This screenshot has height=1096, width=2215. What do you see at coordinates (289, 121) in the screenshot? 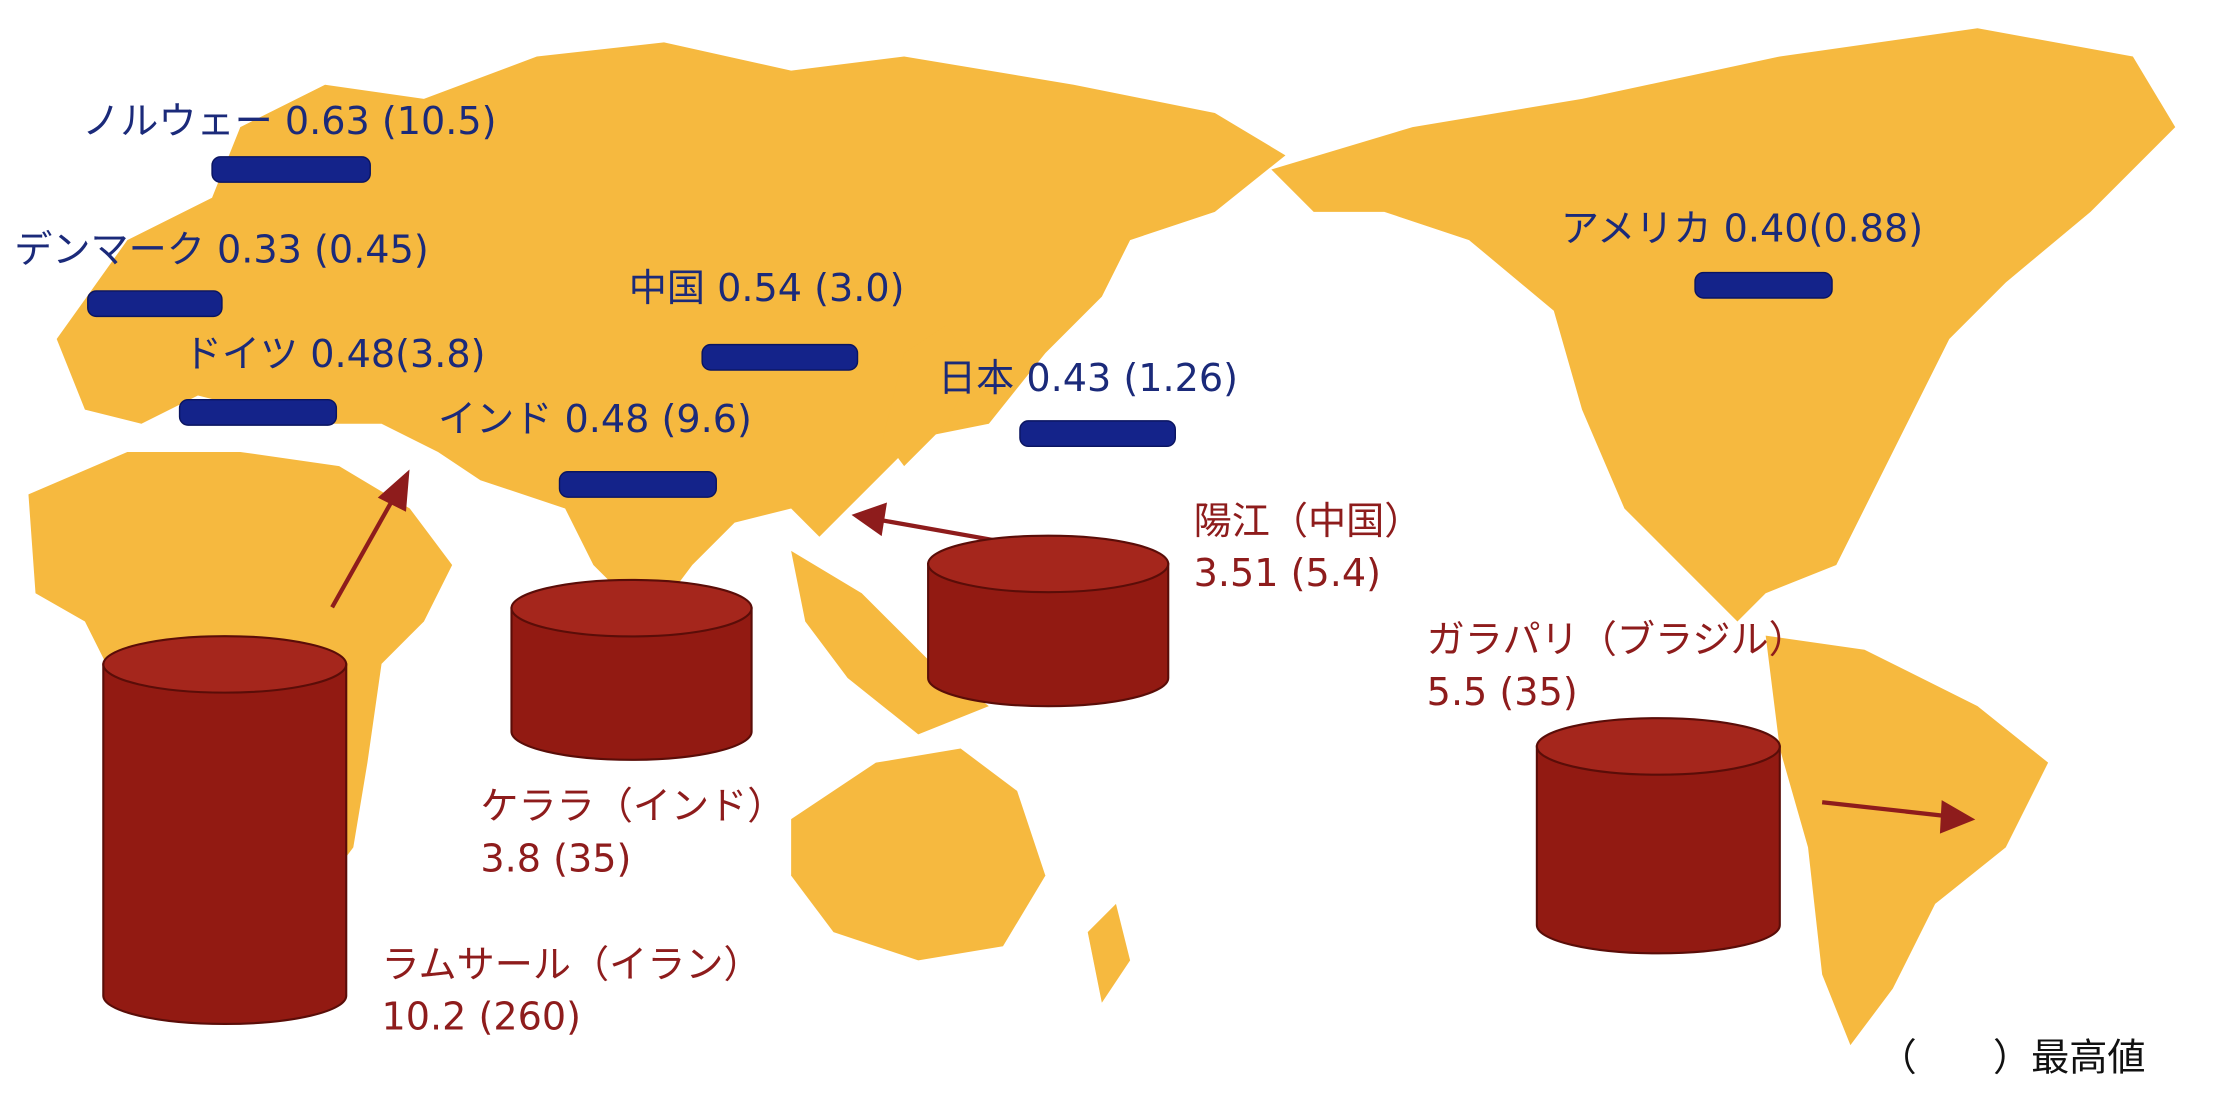
I see `site-label: ノルウェー 0.63 (10.5)` at bounding box center [289, 121].